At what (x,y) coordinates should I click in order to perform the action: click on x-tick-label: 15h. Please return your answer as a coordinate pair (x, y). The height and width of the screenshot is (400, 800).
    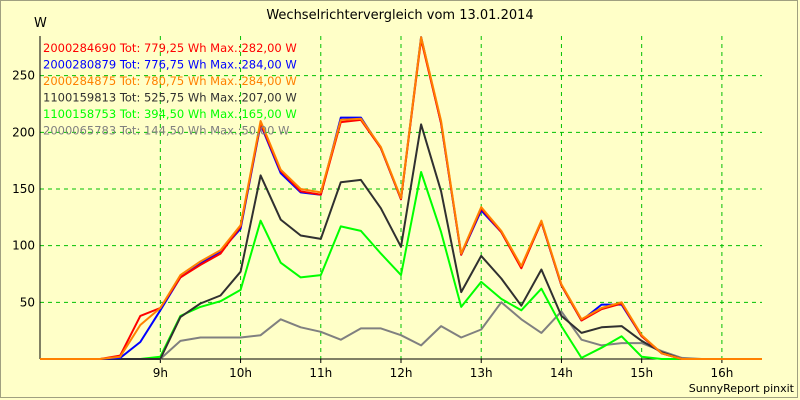
    Looking at the image, I should click on (641, 373).